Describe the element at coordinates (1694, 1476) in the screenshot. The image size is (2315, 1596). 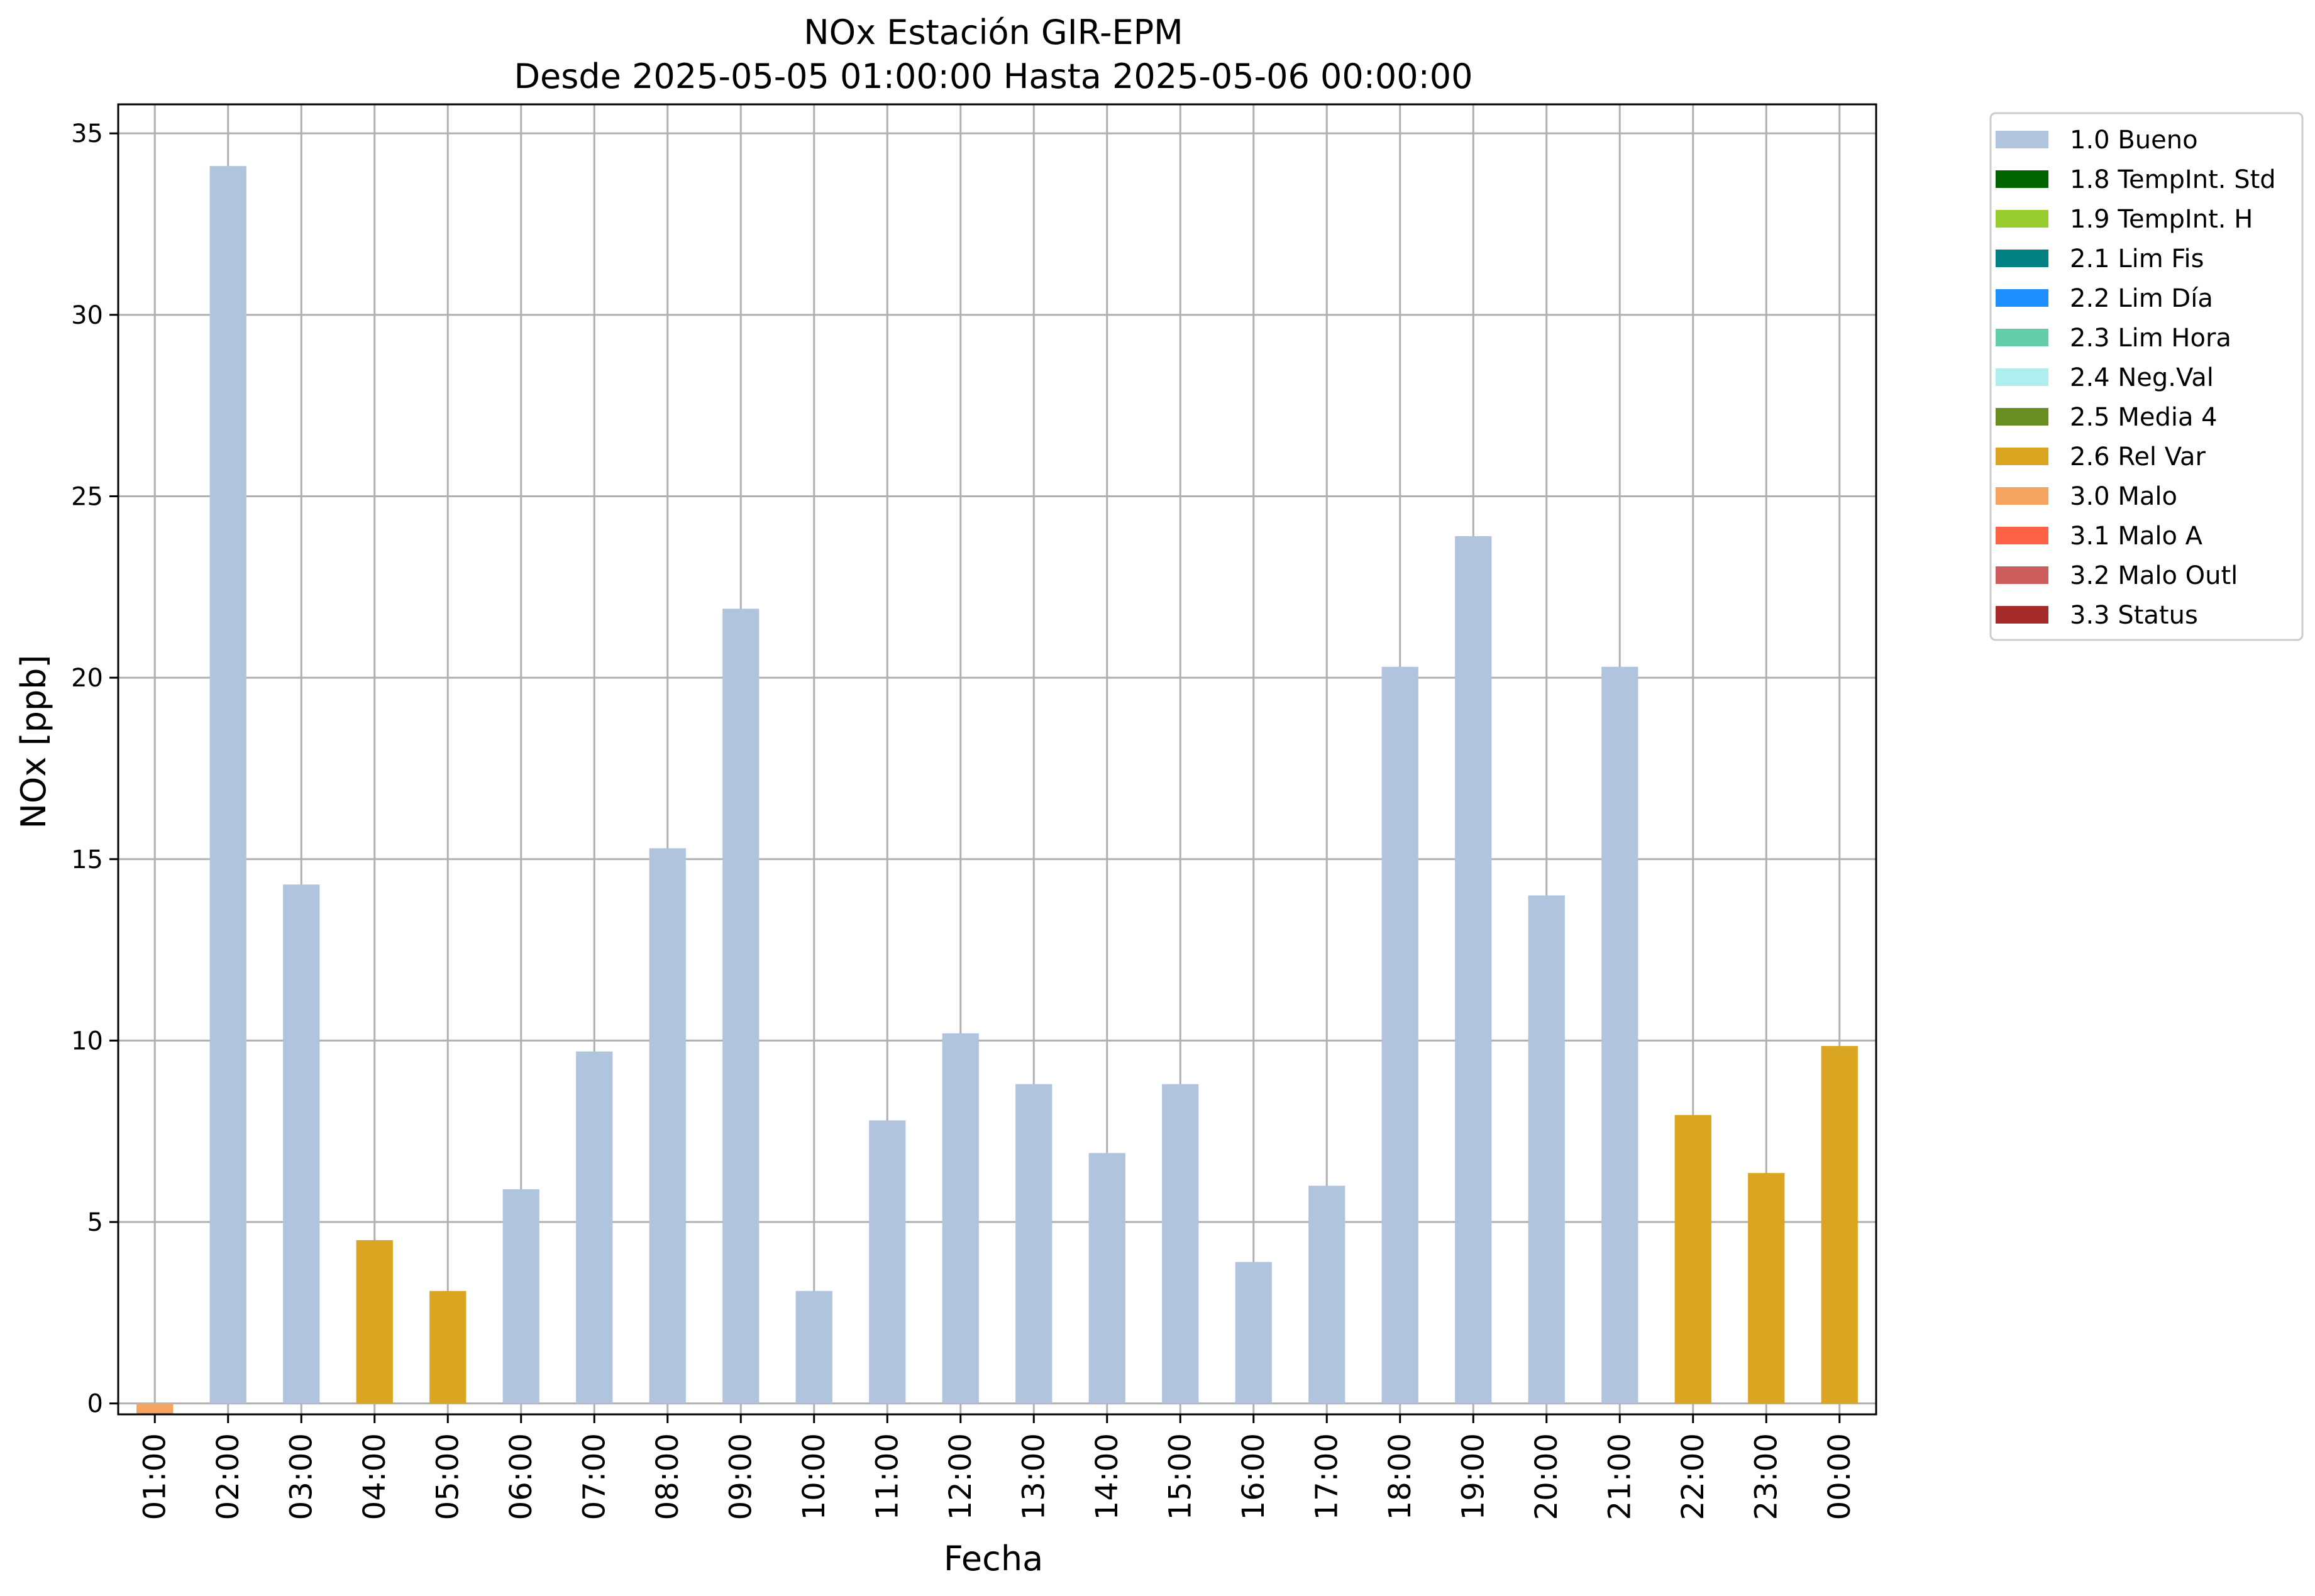
I see `x-tick-label: 22:00` at that location.